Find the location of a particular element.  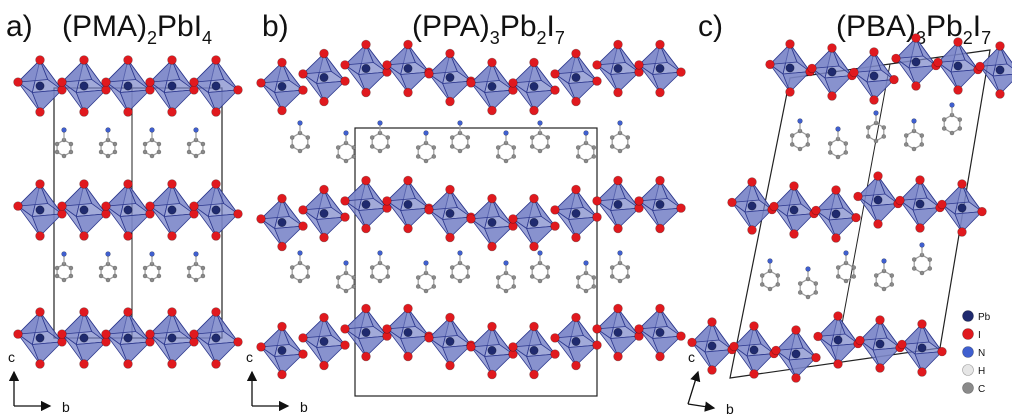

panel-a-letter: a) is located at coordinates (19, 26).